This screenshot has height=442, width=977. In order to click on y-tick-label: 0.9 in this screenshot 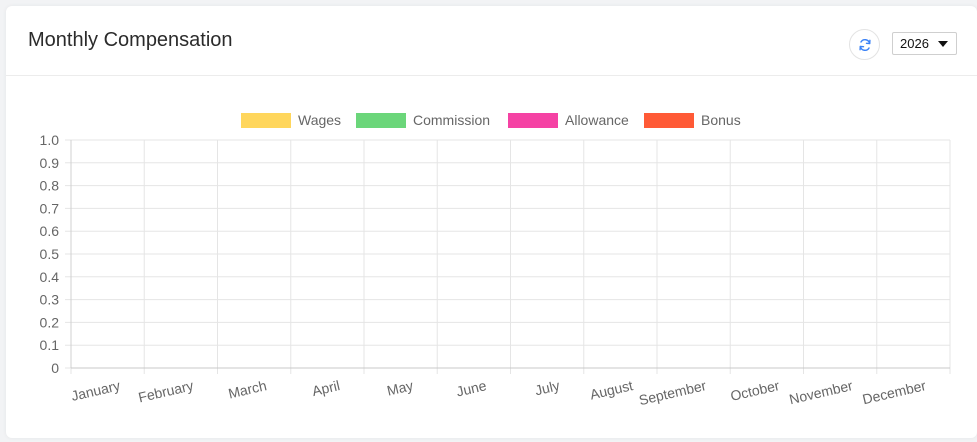, I will do `click(50, 163)`.